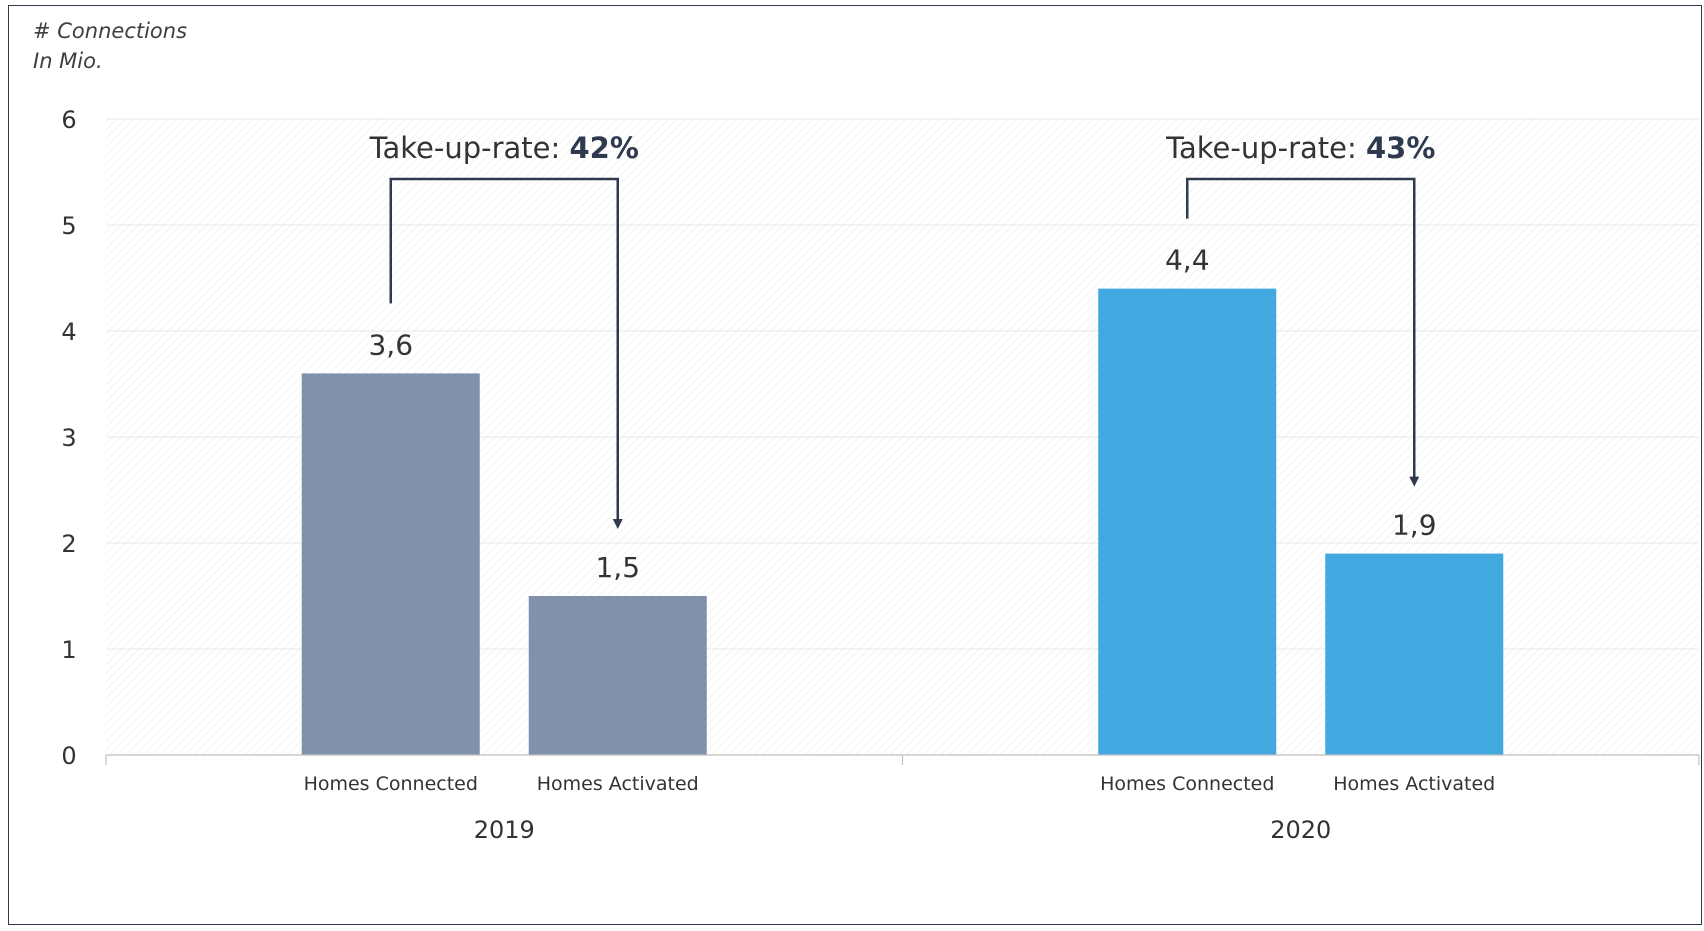 The image size is (1704, 931). What do you see at coordinates (390, 564) in the screenshot?
I see `bar-2019-connected` at bounding box center [390, 564].